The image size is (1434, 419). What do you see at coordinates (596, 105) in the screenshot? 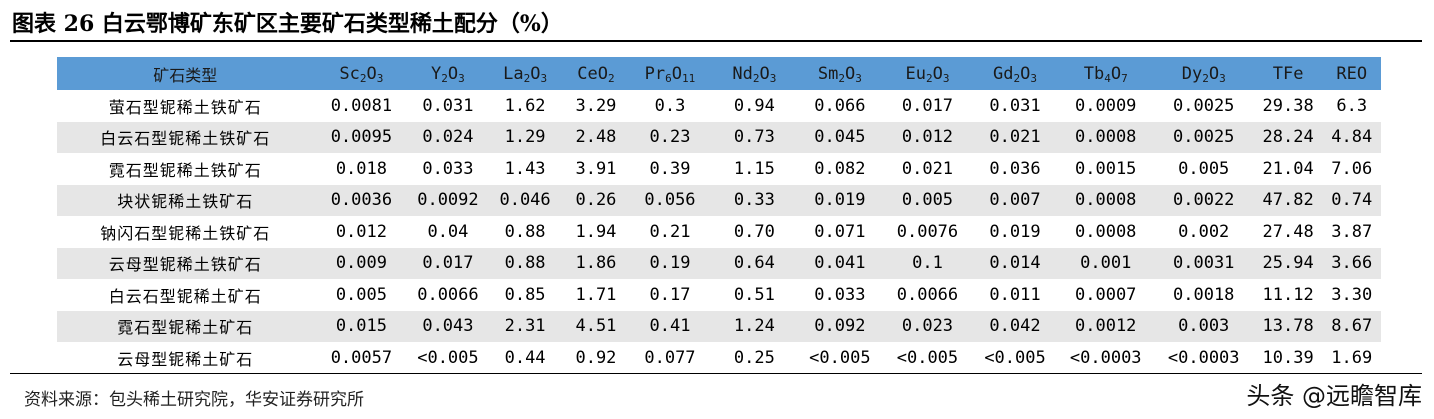
I see `value-cell: 3.29` at bounding box center [596, 105].